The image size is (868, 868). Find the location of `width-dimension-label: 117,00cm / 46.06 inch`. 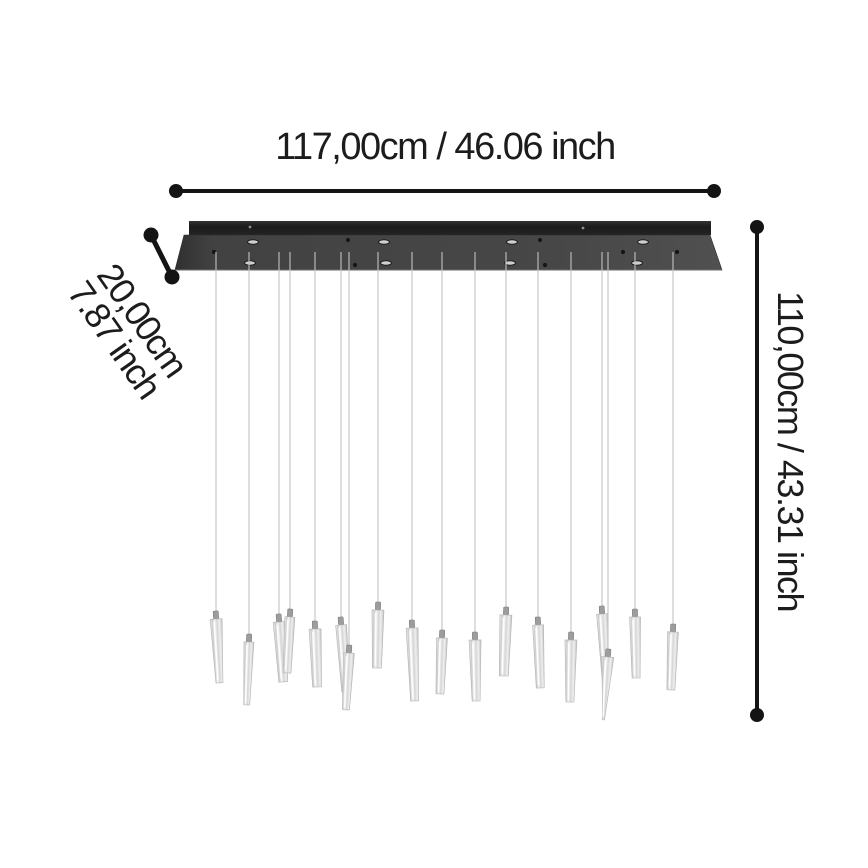

width-dimension-label: 117,00cm / 46.06 inch is located at coordinates (445, 147).